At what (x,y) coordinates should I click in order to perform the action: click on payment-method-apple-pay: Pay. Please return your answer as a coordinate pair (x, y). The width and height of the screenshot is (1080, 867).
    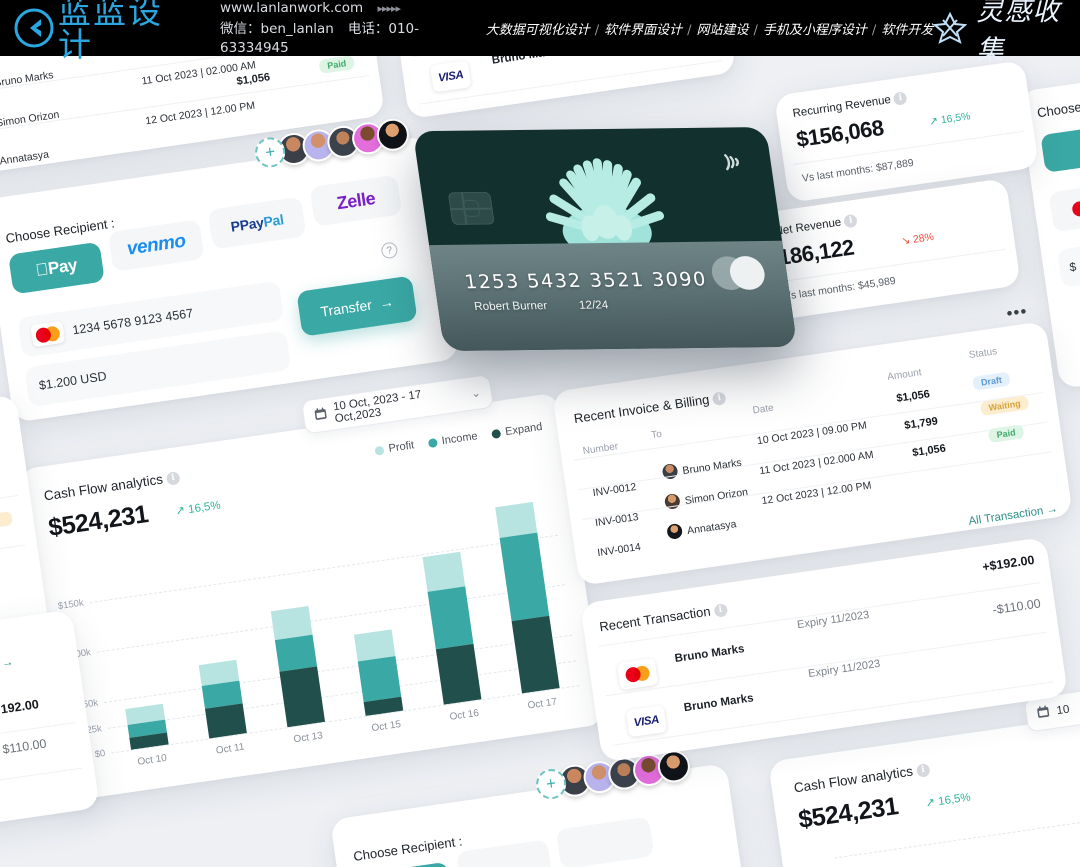
    Looking at the image, I should click on (56, 268).